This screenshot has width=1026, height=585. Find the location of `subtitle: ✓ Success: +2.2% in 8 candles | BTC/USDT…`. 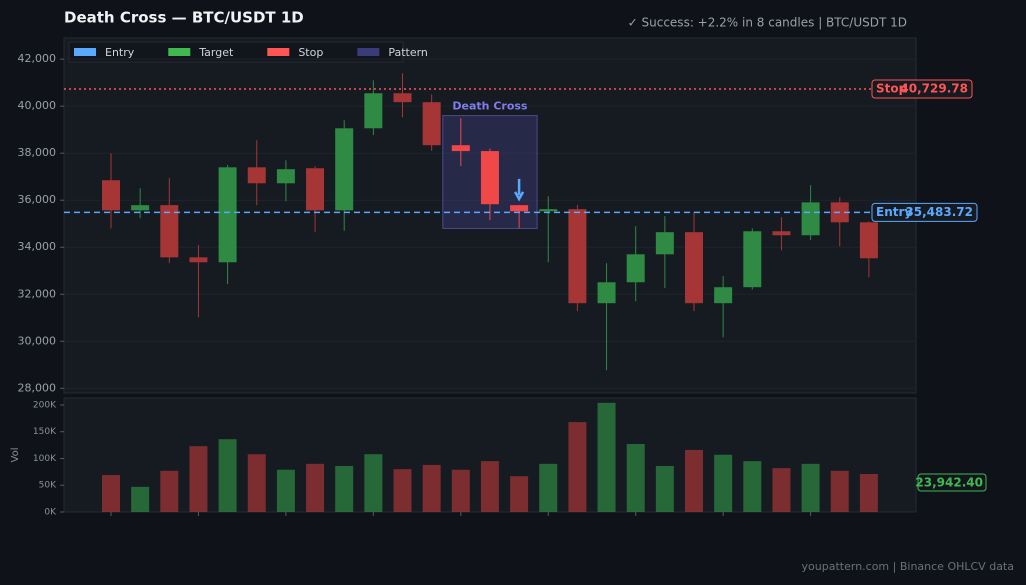

subtitle: ✓ Success: +2.2% in 8 candles | BTC/USDT… is located at coordinates (767, 23).